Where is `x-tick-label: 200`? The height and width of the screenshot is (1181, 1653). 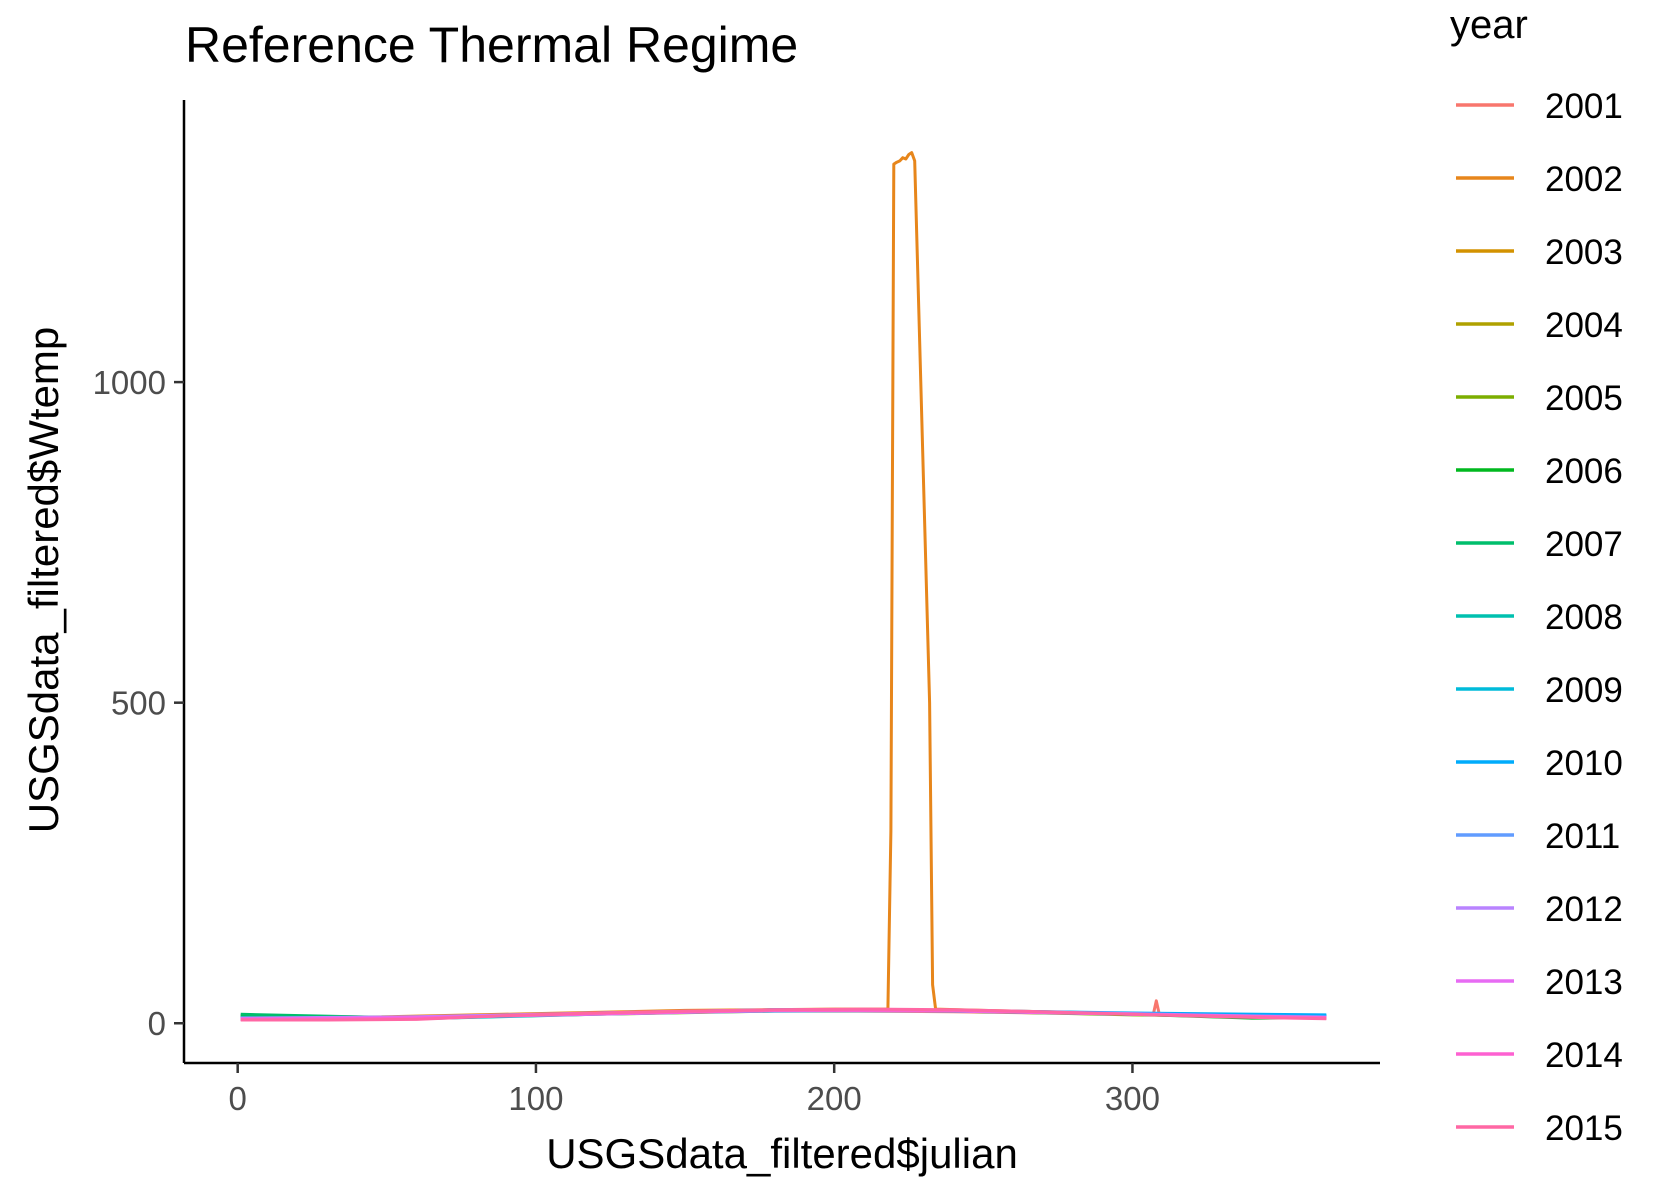
x-tick-label: 200 is located at coordinates (834, 1098).